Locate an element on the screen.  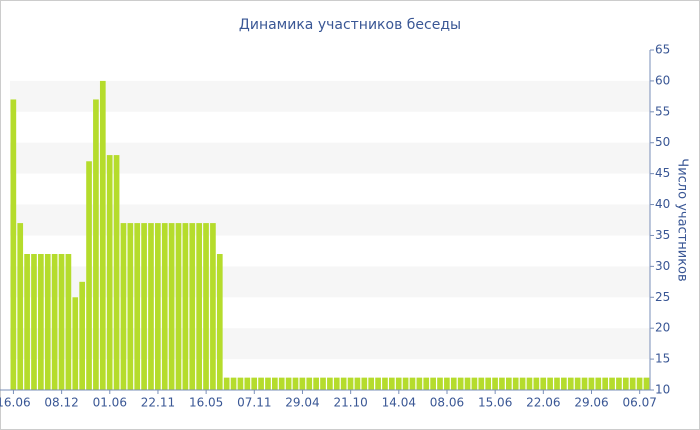
y-tick-label: 10 is located at coordinates (662, 390).